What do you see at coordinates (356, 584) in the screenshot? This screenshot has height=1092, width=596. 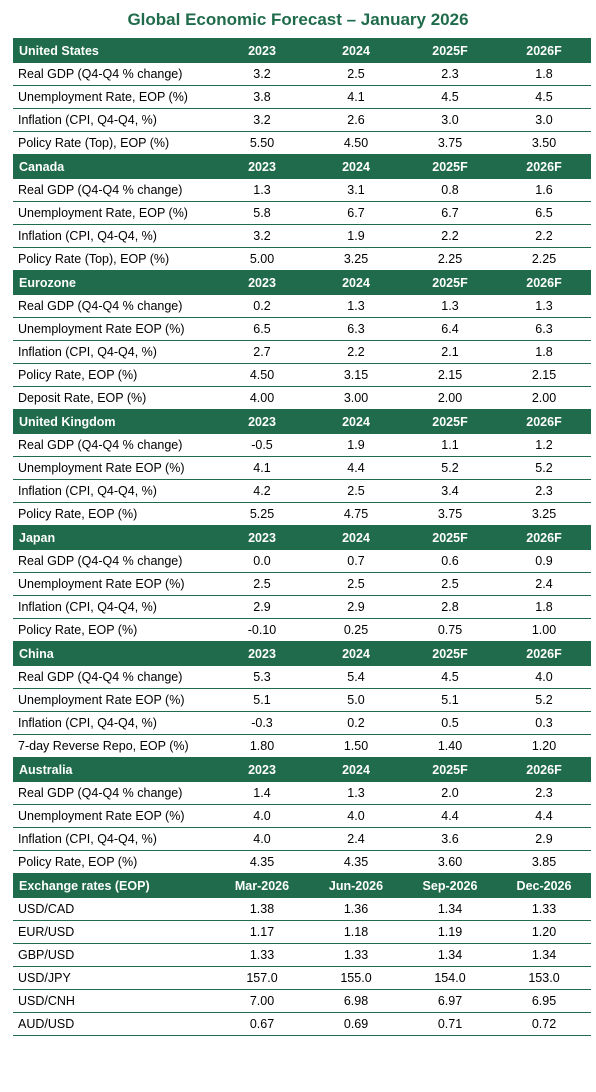 I see `cell-value: 2.5` at bounding box center [356, 584].